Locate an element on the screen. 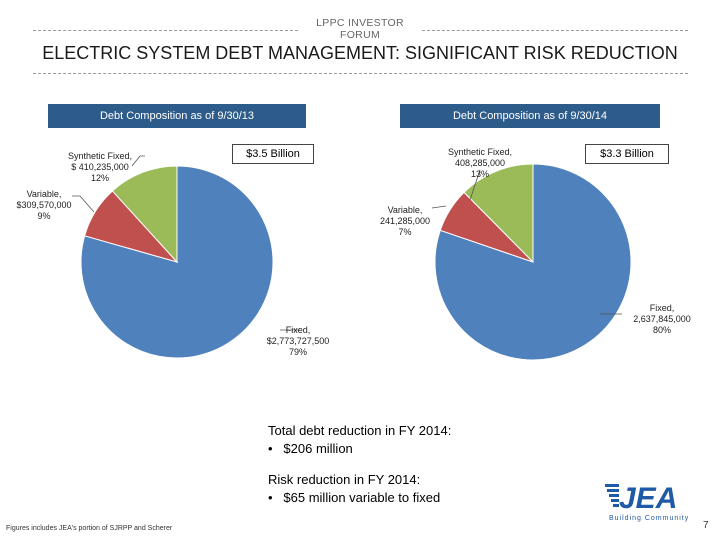 Image resolution: width=720 pixels, height=540 pixels. pie-slice-fixed is located at coordinates (533, 262).